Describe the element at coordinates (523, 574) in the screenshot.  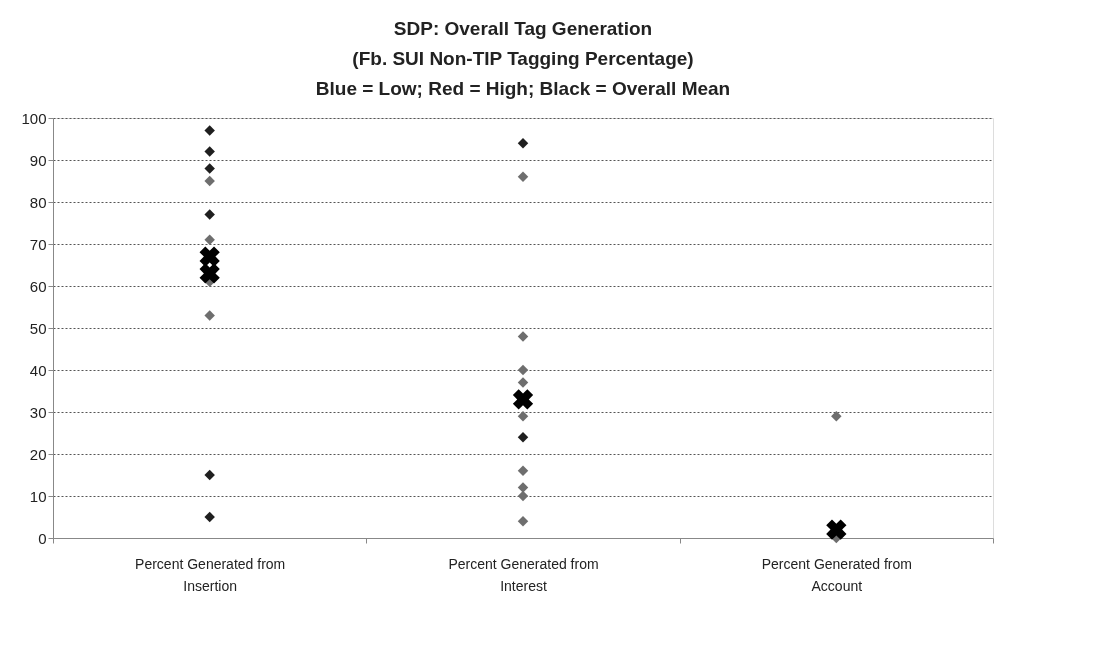
I see `x-tick-label: Percent Generated from Interest` at that location.